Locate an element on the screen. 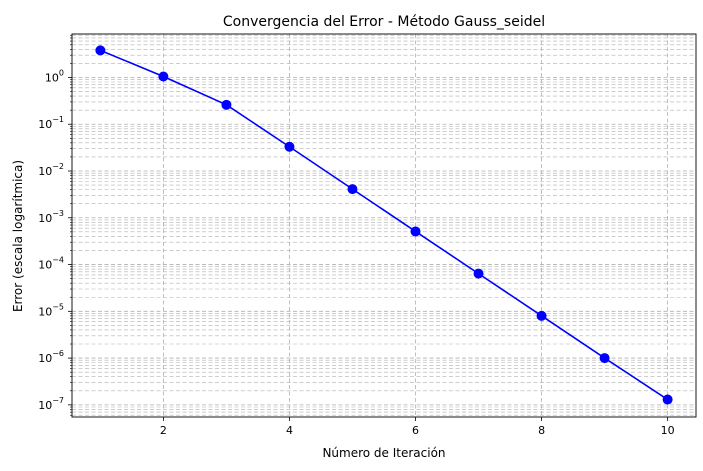 This screenshot has width=703, height=471. y-tick-label: 10⁻⁶ is located at coordinates (51, 357).